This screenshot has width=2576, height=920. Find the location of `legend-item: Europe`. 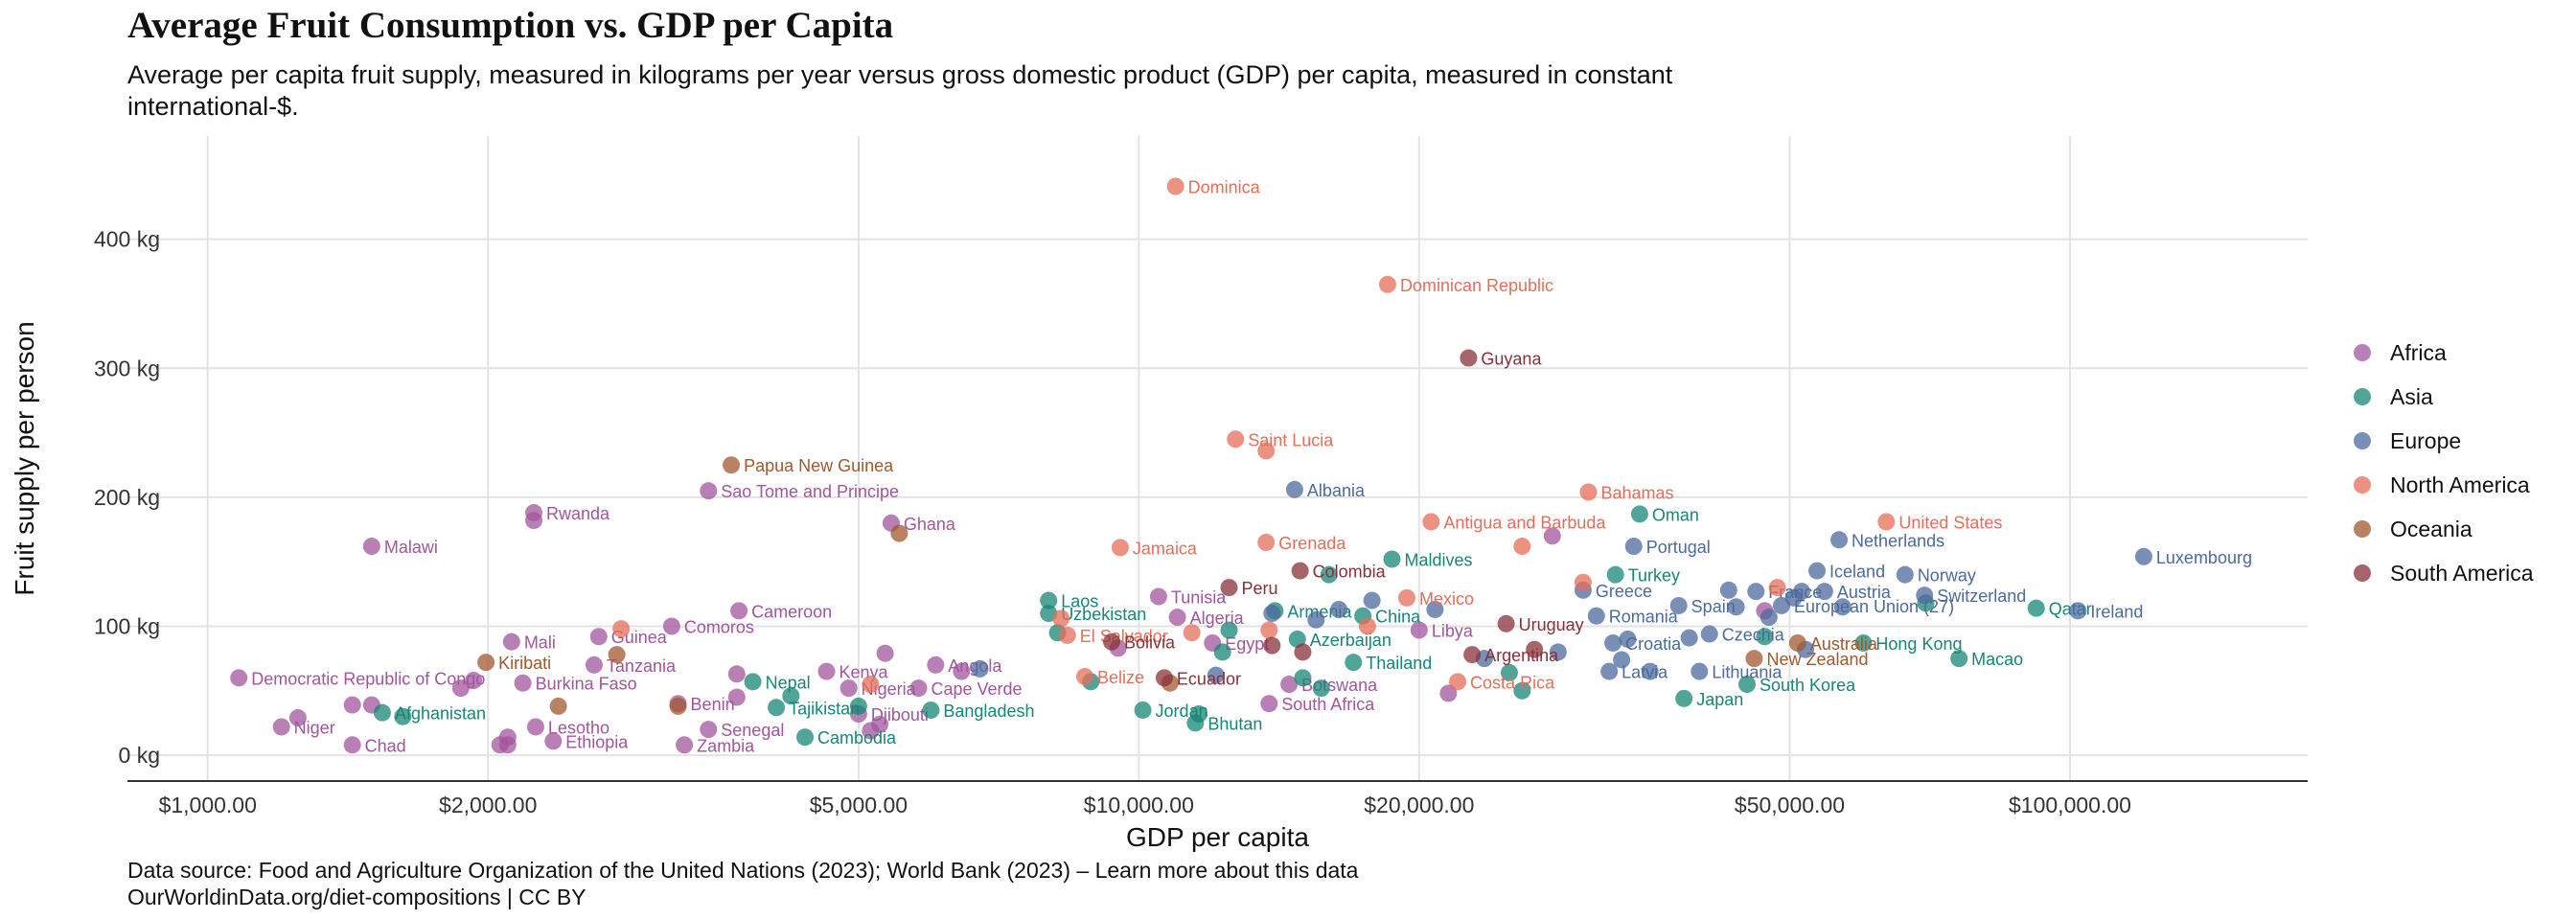

legend-item: Europe is located at coordinates (2444, 441).